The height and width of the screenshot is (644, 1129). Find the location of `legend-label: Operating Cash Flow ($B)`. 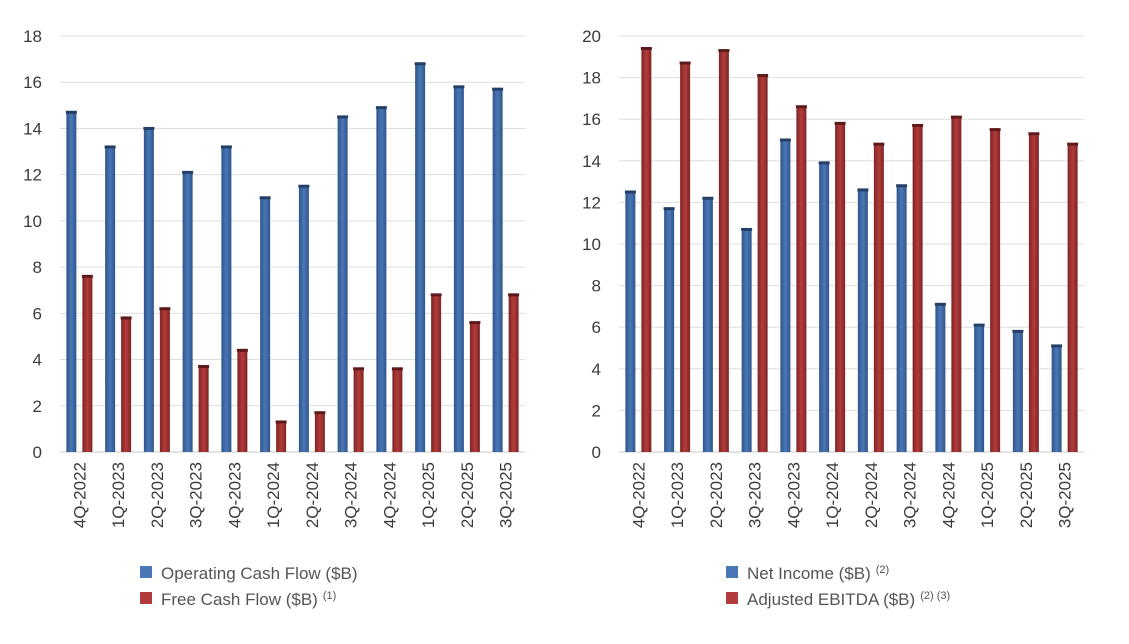

legend-label: Operating Cash Flow ($B) is located at coordinates (259, 573).